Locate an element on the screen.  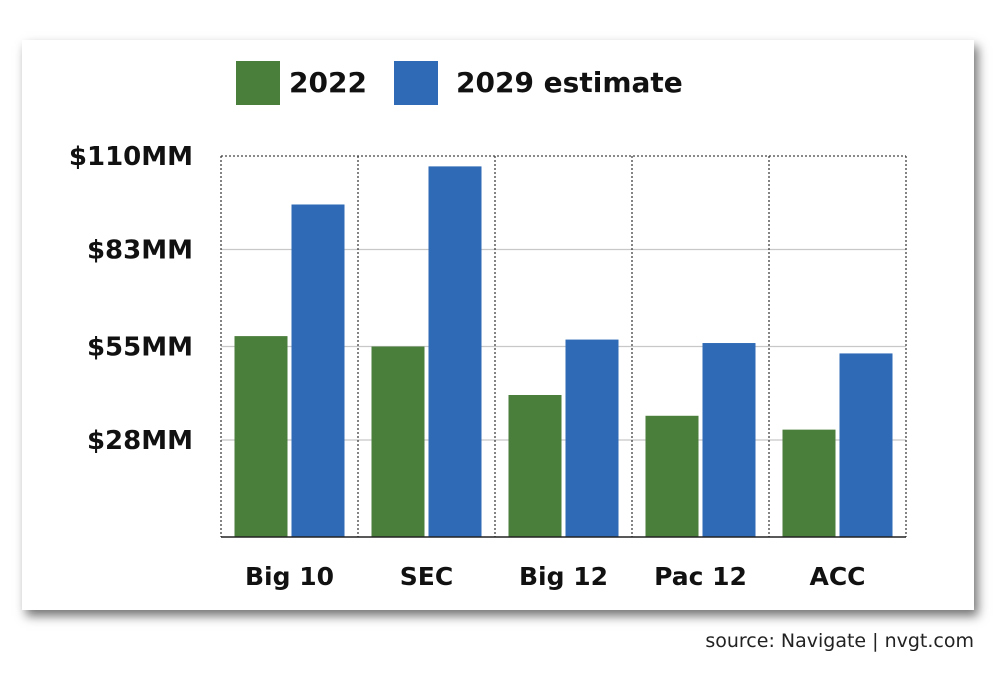
bar-2022-acc is located at coordinates (809, 483).